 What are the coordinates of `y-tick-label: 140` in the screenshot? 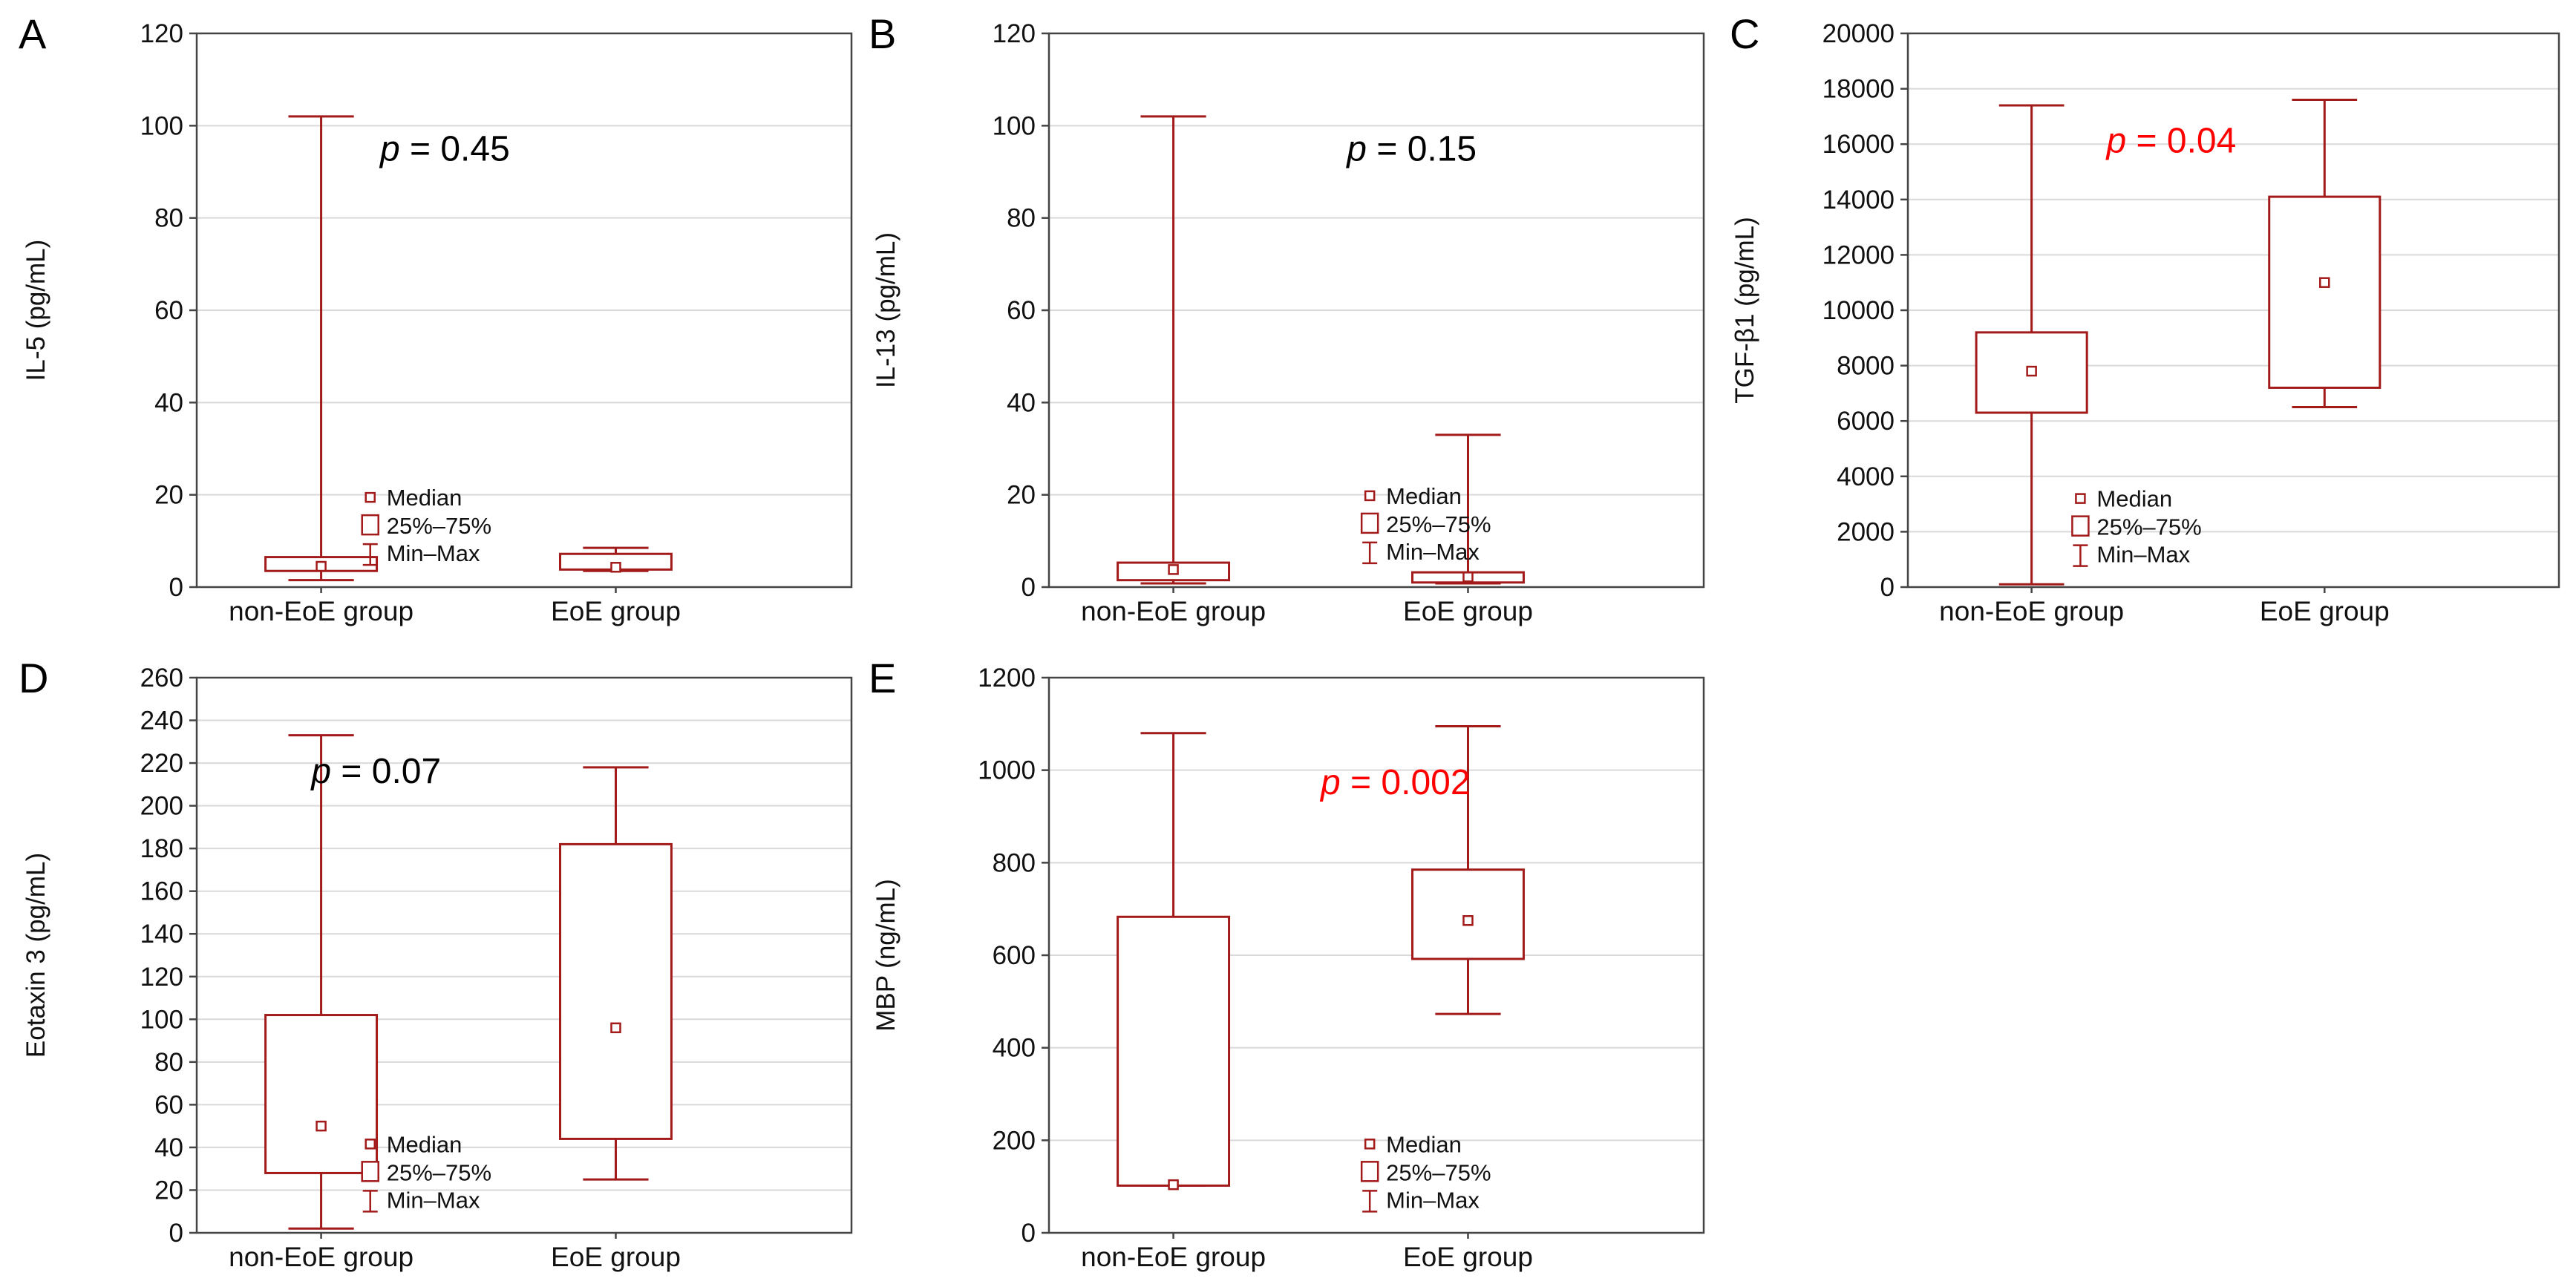 It's located at (161, 934).